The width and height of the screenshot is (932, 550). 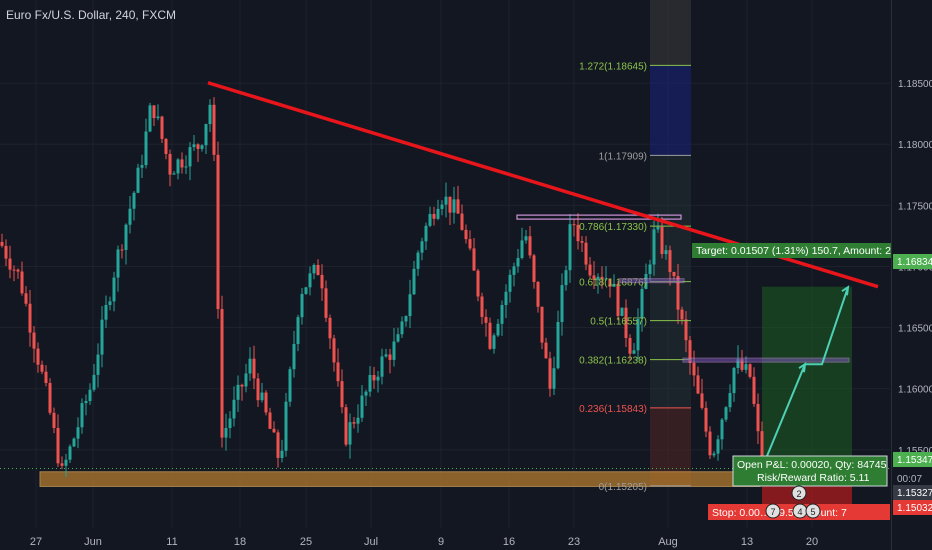 What do you see at coordinates (623, 487) in the screenshot?
I see `fib-level-label: 0(1.15205)` at bounding box center [623, 487].